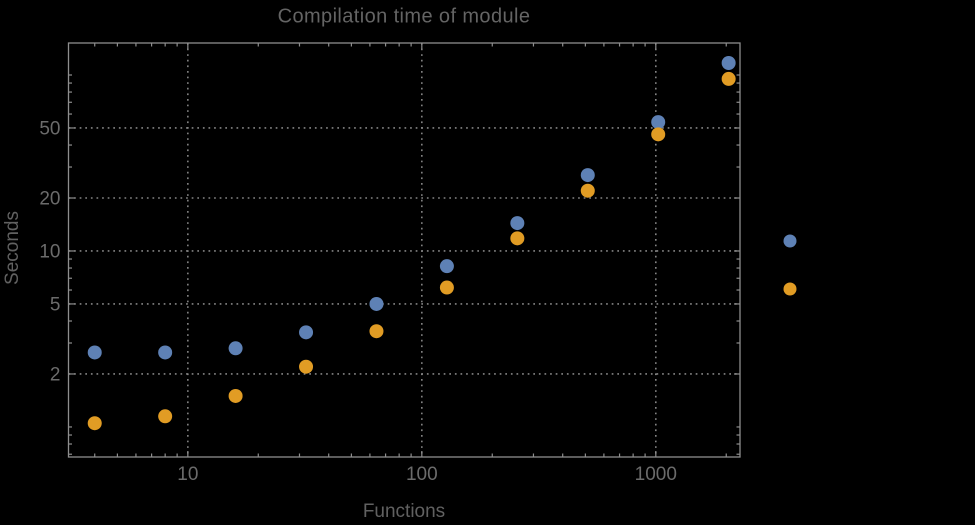  I want to click on legend-marker-orange, so click(790, 289).